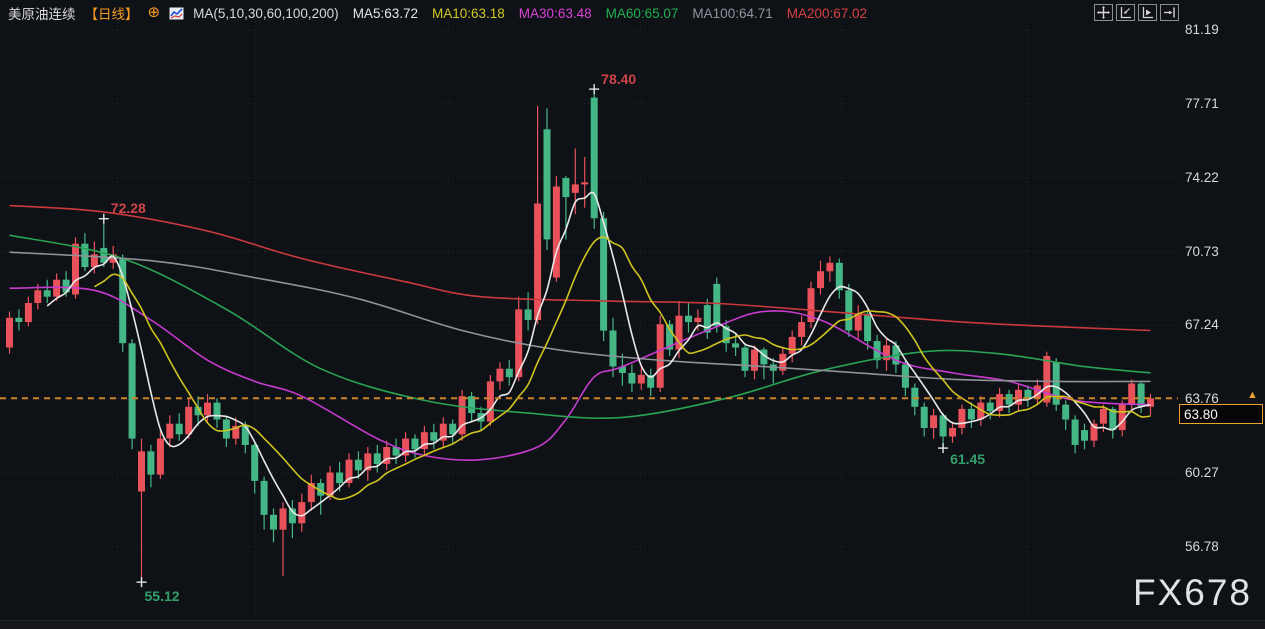 The height and width of the screenshot is (629, 1265). I want to click on chart-style-icon, so click(176, 13).